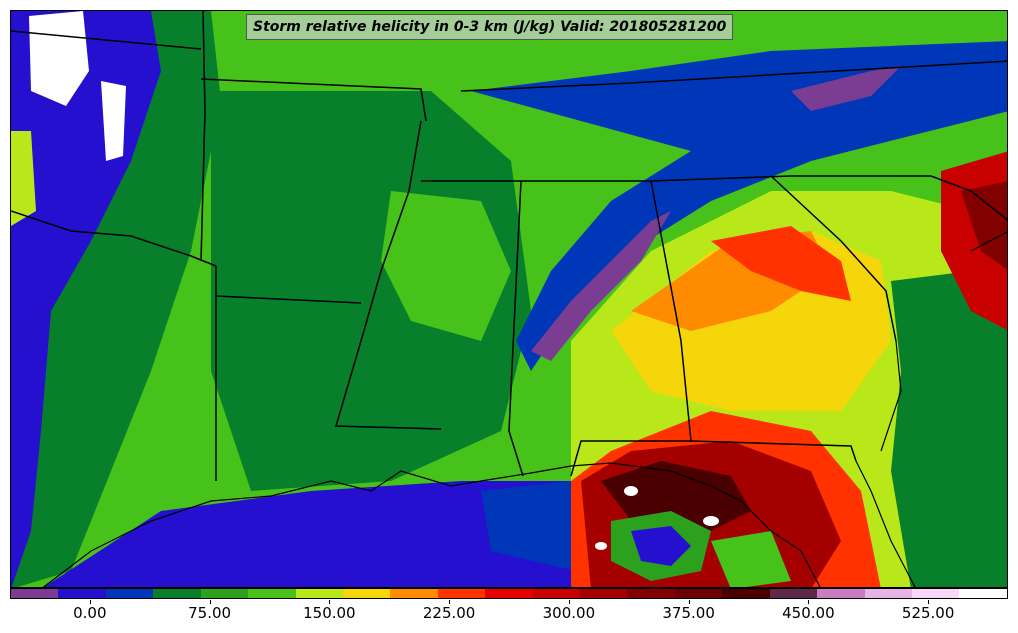  I want to click on border-tennessee-south, so click(676, 178).